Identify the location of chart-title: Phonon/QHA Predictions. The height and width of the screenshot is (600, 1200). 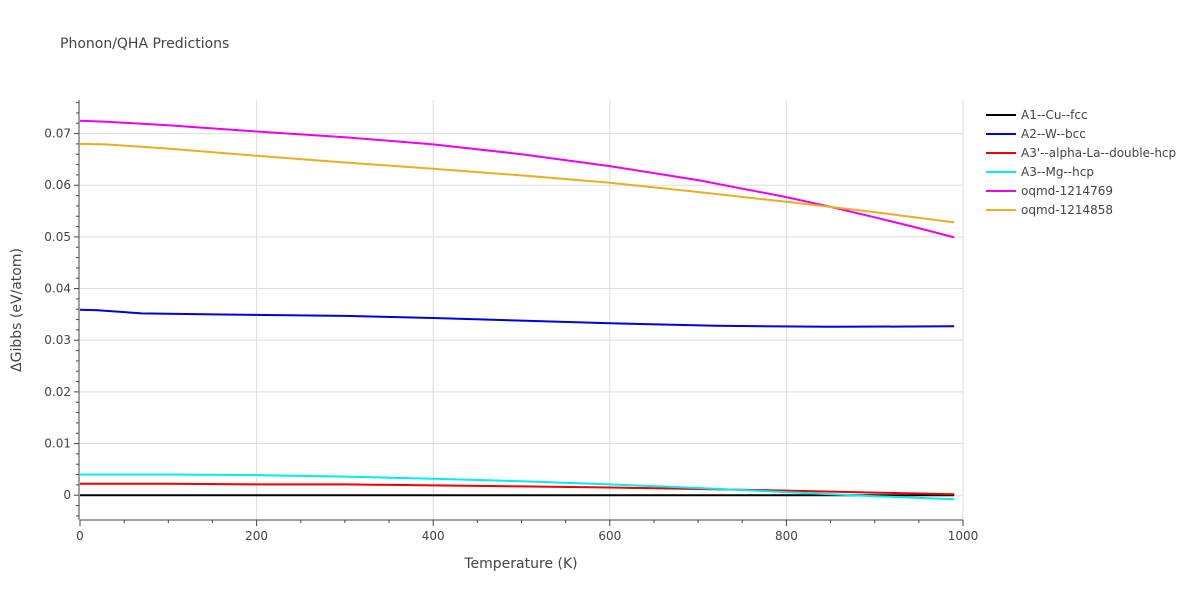
(145, 44).